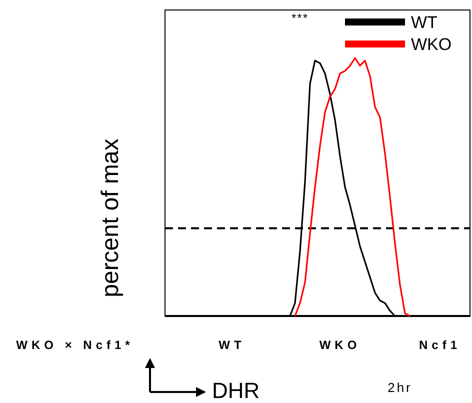  What do you see at coordinates (400, 387) in the screenshot?
I see `text: 2hr` at bounding box center [400, 387].